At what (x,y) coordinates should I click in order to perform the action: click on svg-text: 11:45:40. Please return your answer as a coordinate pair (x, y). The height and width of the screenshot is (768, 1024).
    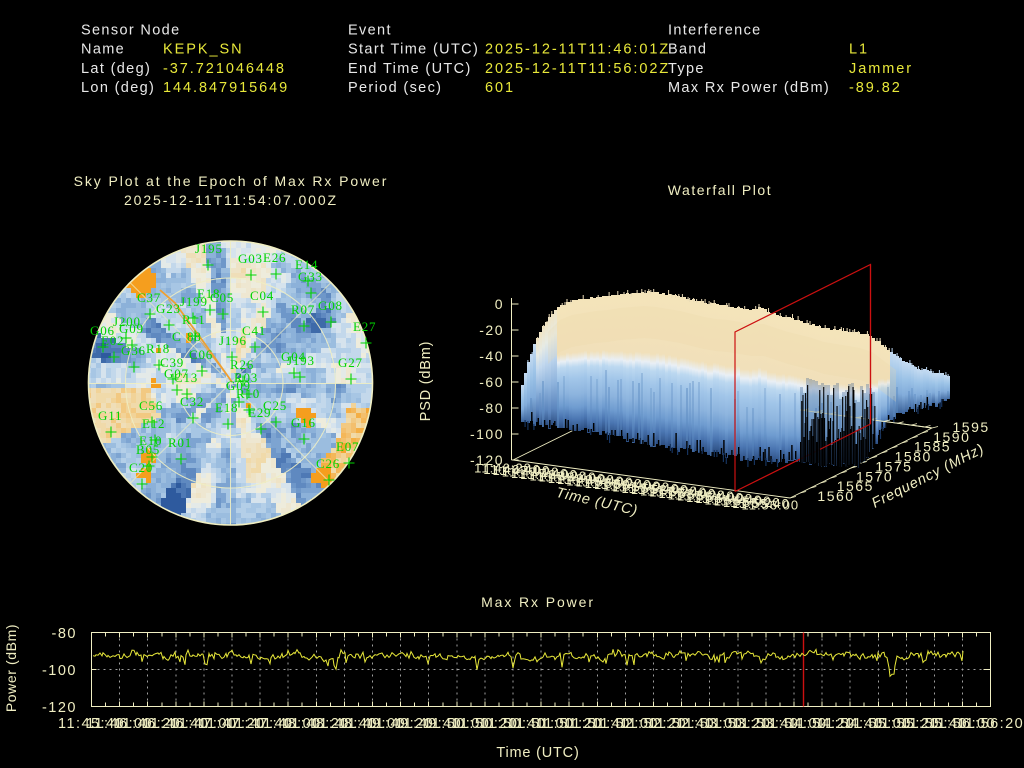
    Looking at the image, I should click on (91, 724).